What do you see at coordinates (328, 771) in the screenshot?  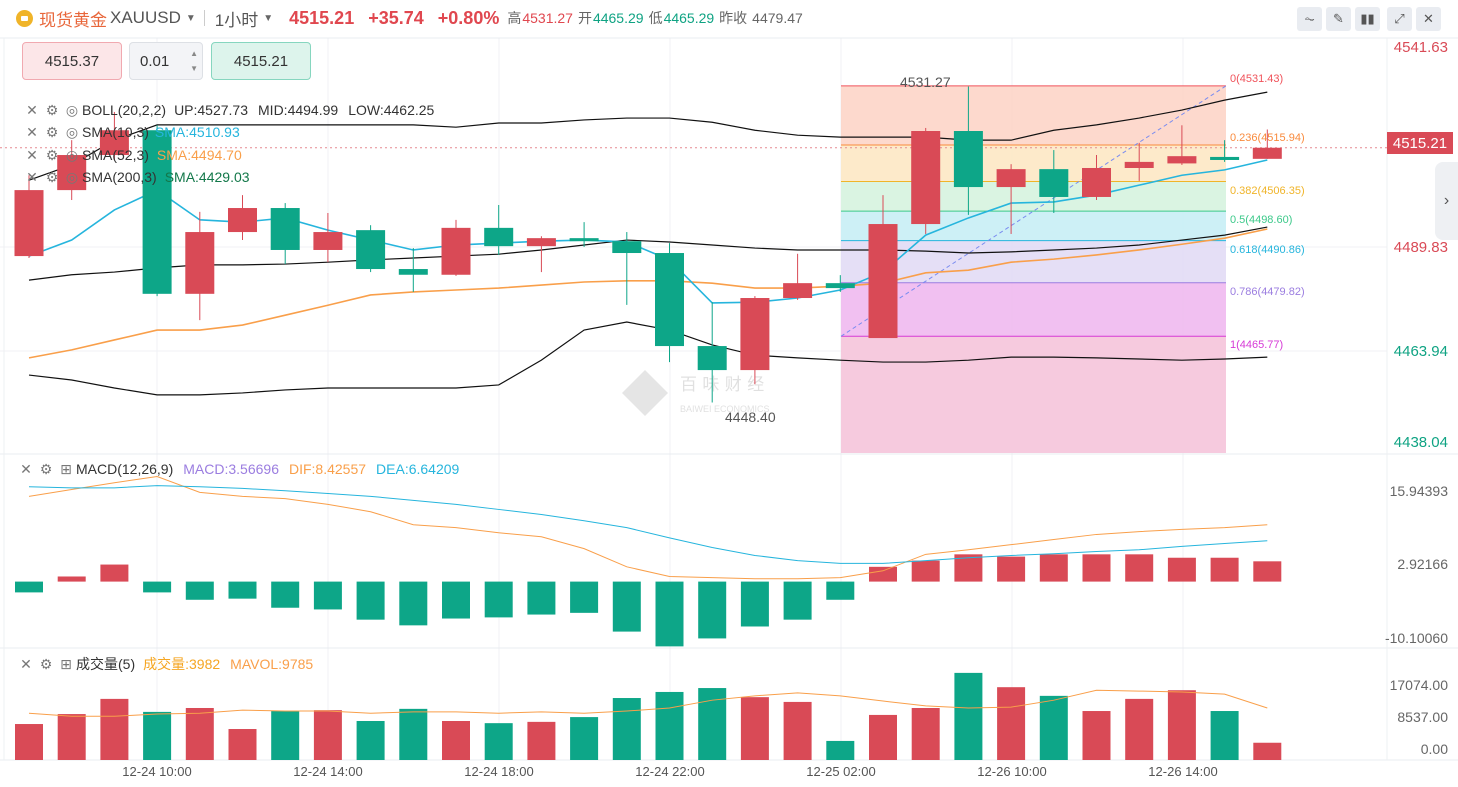 I see `time-axis-label: 12-24 14:00` at bounding box center [328, 771].